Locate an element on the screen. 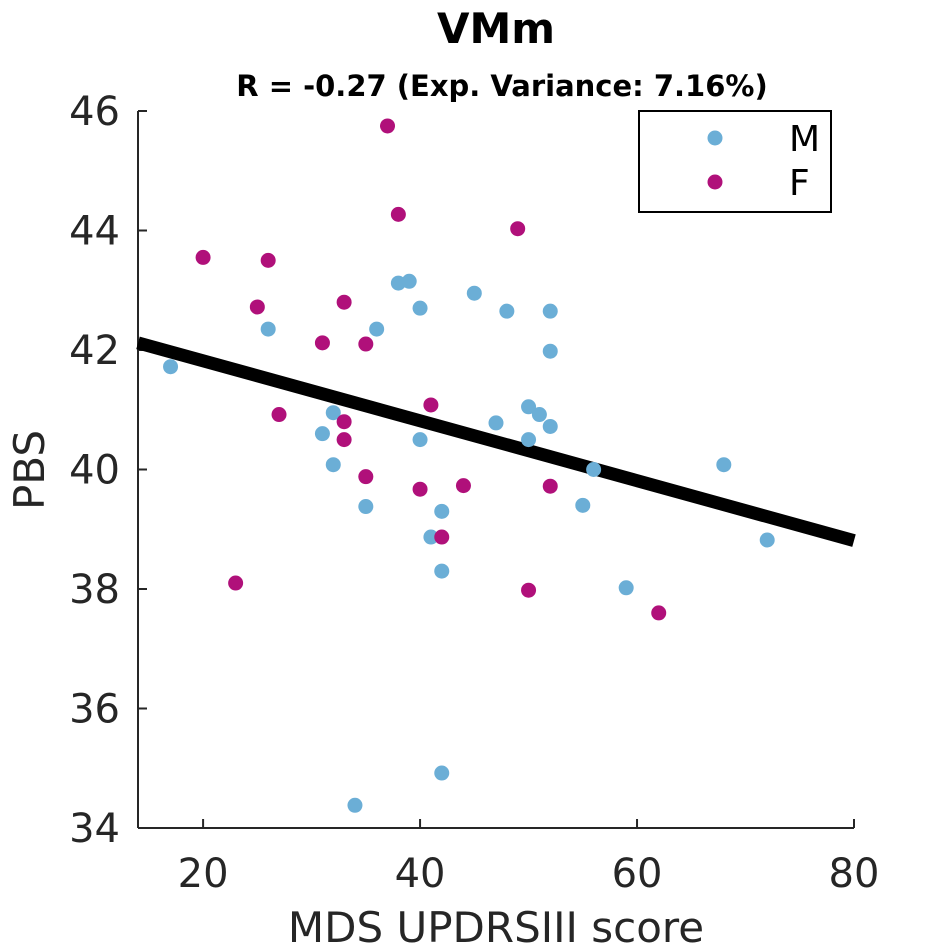 This screenshot has height=945, width=945. chart-title: VMm is located at coordinates (496, 28).